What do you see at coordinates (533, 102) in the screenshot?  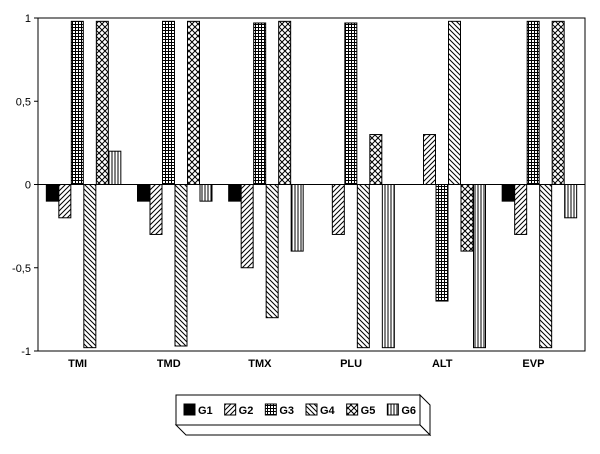 I see `bar-g3-evp` at bounding box center [533, 102].